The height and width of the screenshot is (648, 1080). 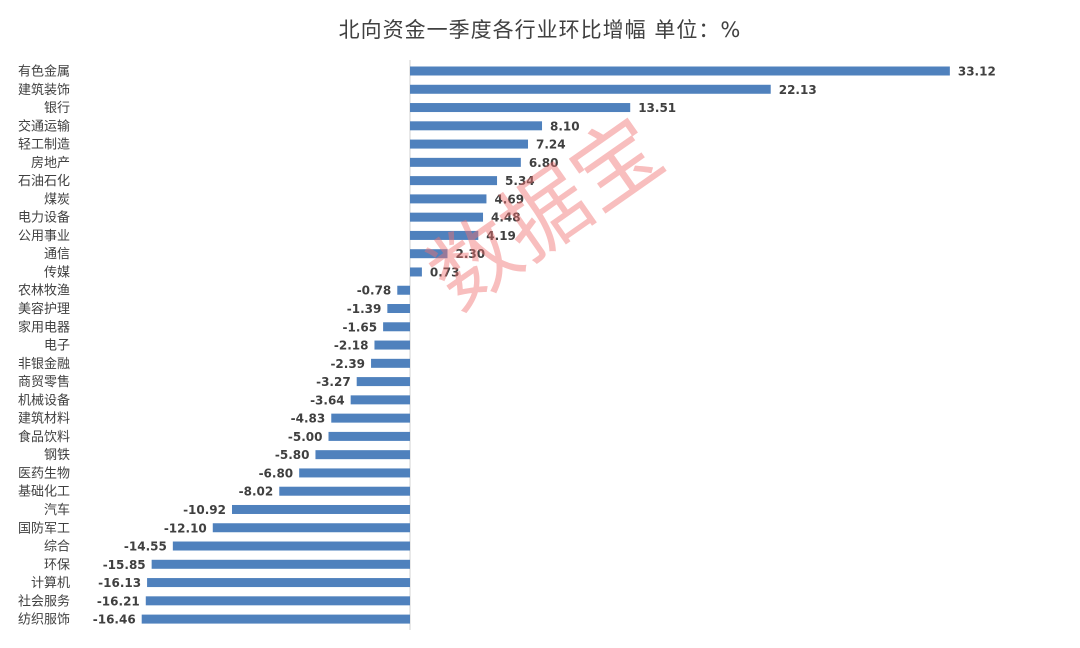 What do you see at coordinates (509, 199) in the screenshot?
I see `data-label: 4.69` at bounding box center [509, 199].